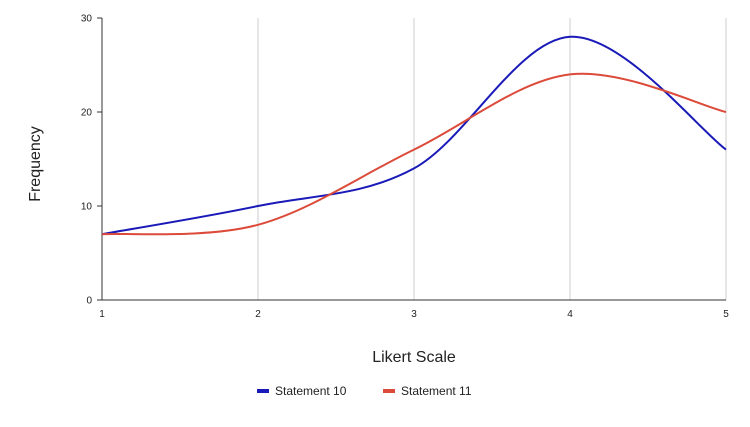 The height and width of the screenshot is (427, 750). Describe the element at coordinates (311, 391) in the screenshot. I see `legend-label: Statement 10` at that location.